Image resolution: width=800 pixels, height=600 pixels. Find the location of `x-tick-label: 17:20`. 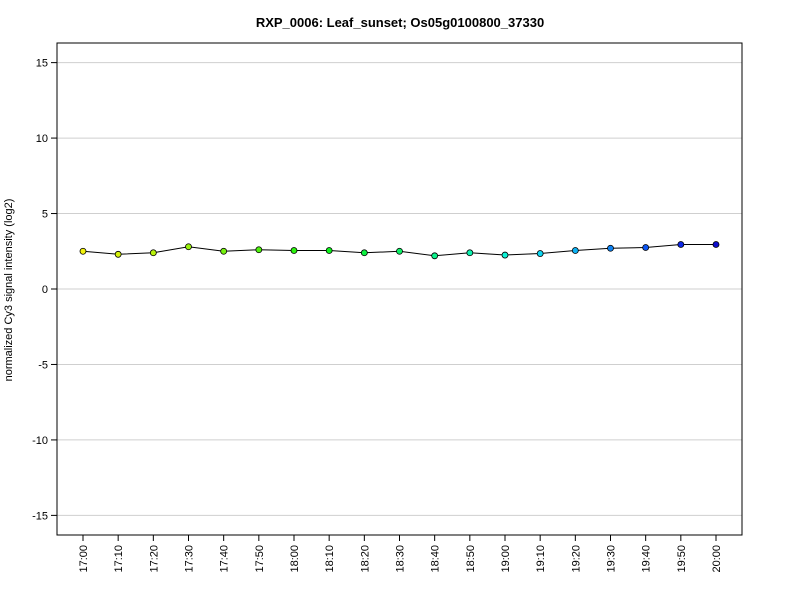

x-tick-label: 17:20 is located at coordinates (154, 559).